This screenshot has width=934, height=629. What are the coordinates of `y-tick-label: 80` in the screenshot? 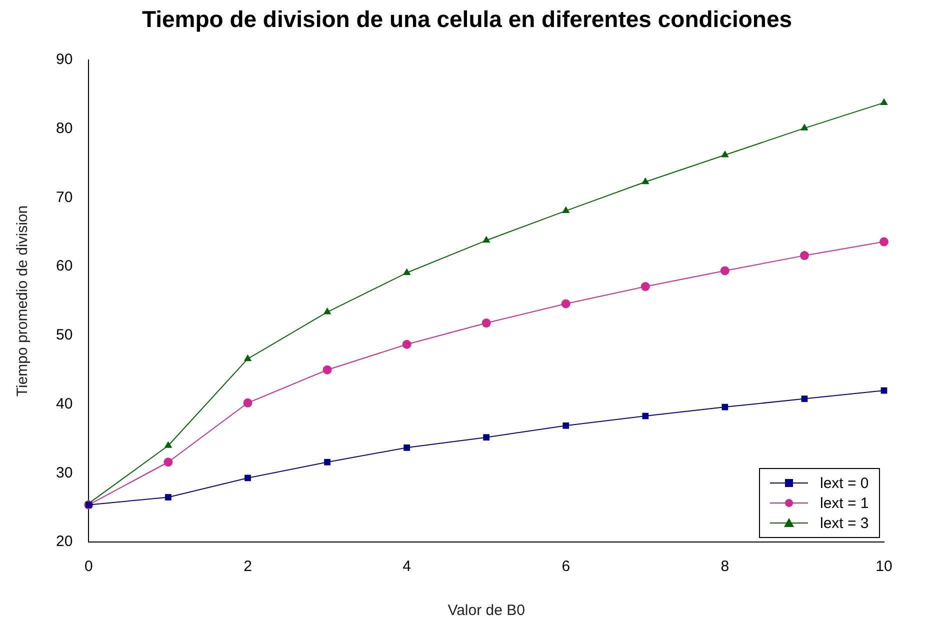 It's located at (64, 128).